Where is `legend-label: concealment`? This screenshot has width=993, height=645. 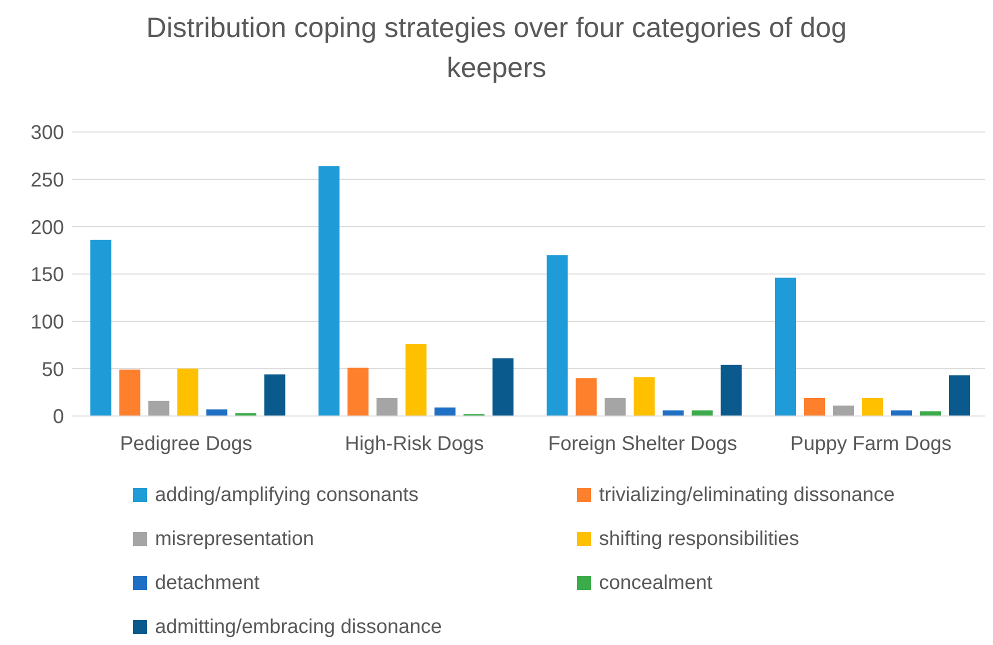 legend-label: concealment is located at coordinates (655, 583).